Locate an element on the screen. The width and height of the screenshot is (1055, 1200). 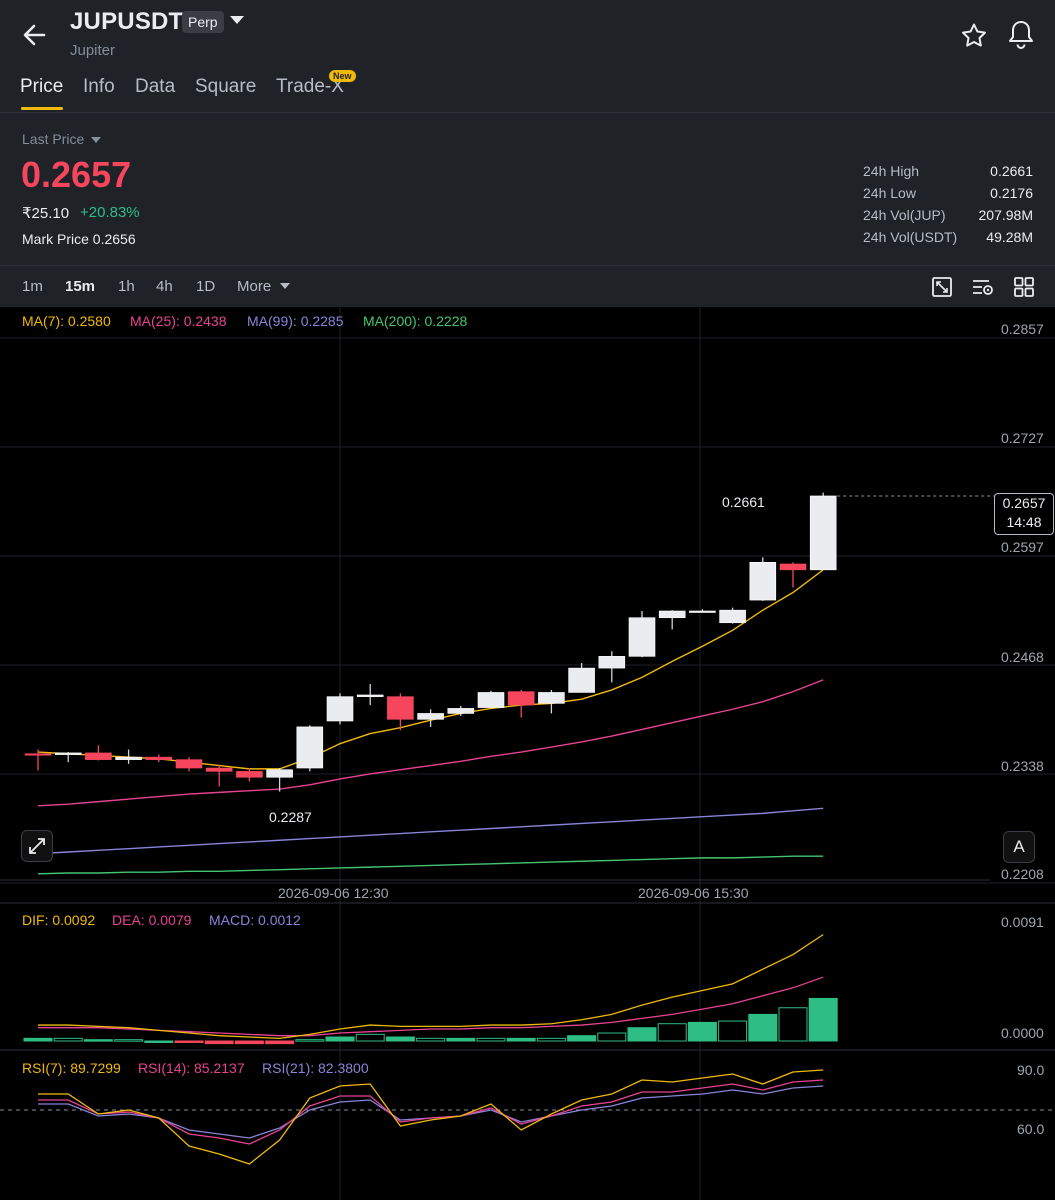
indicator-settings-button is located at coordinates (982, 287).